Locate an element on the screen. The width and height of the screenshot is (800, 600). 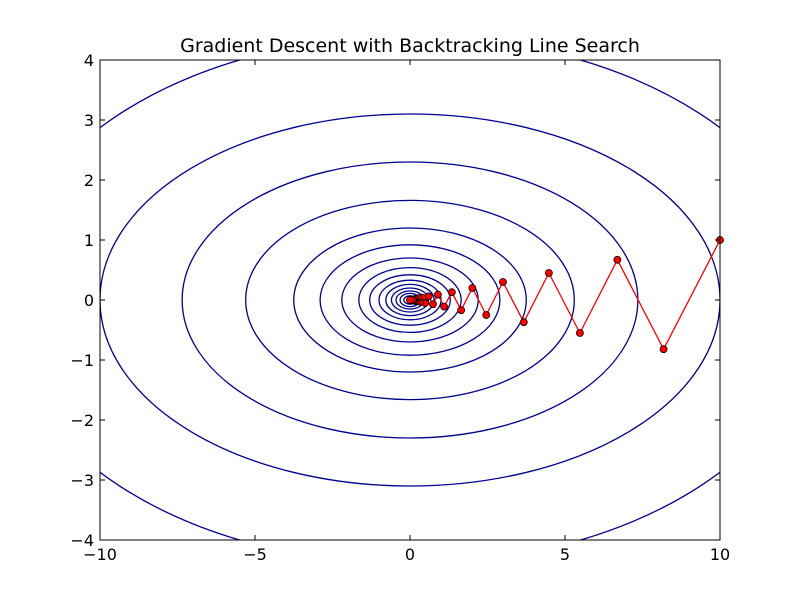
x-tick-label: −5 is located at coordinates (255, 554).